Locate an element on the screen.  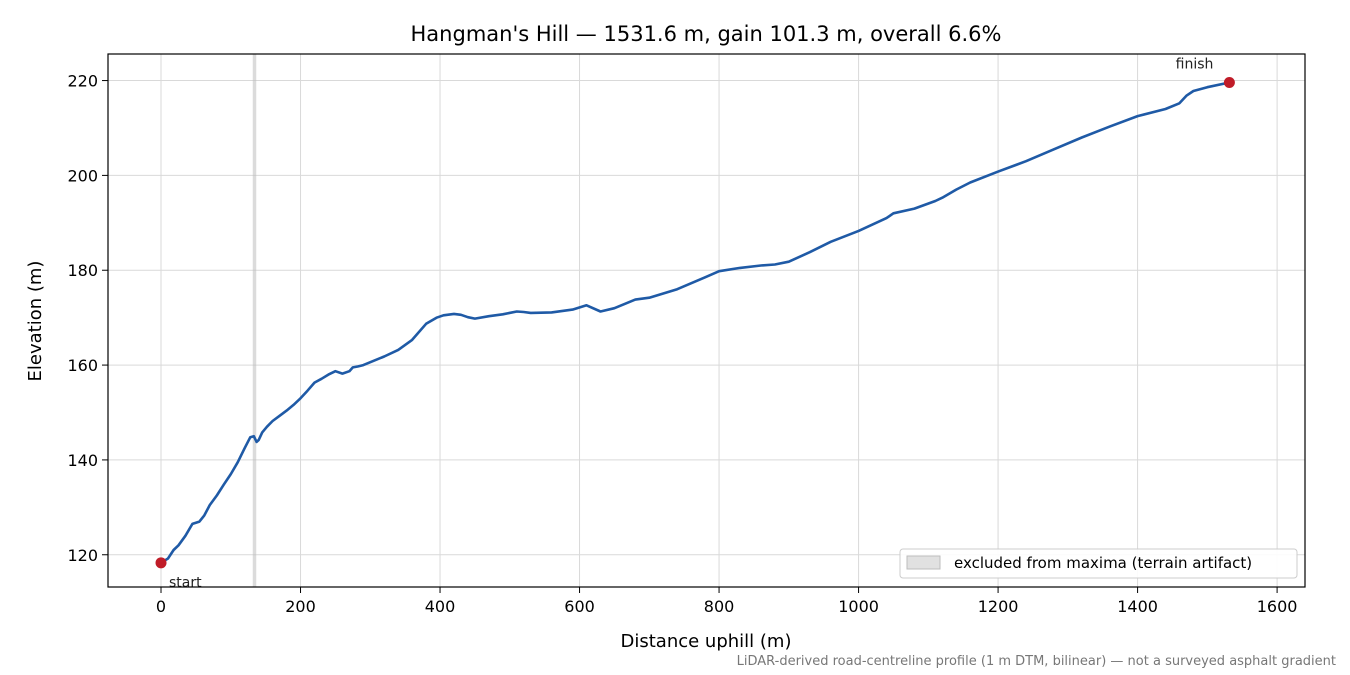
finish-point is located at coordinates (1229, 82).